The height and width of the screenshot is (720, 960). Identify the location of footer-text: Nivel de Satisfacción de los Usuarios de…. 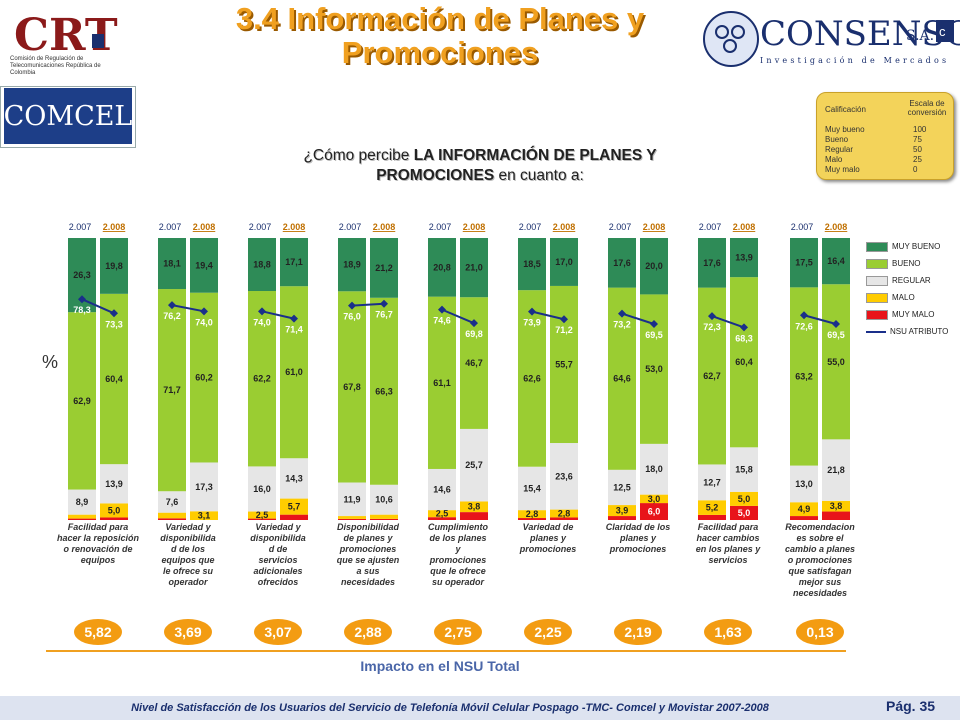
(450, 708).